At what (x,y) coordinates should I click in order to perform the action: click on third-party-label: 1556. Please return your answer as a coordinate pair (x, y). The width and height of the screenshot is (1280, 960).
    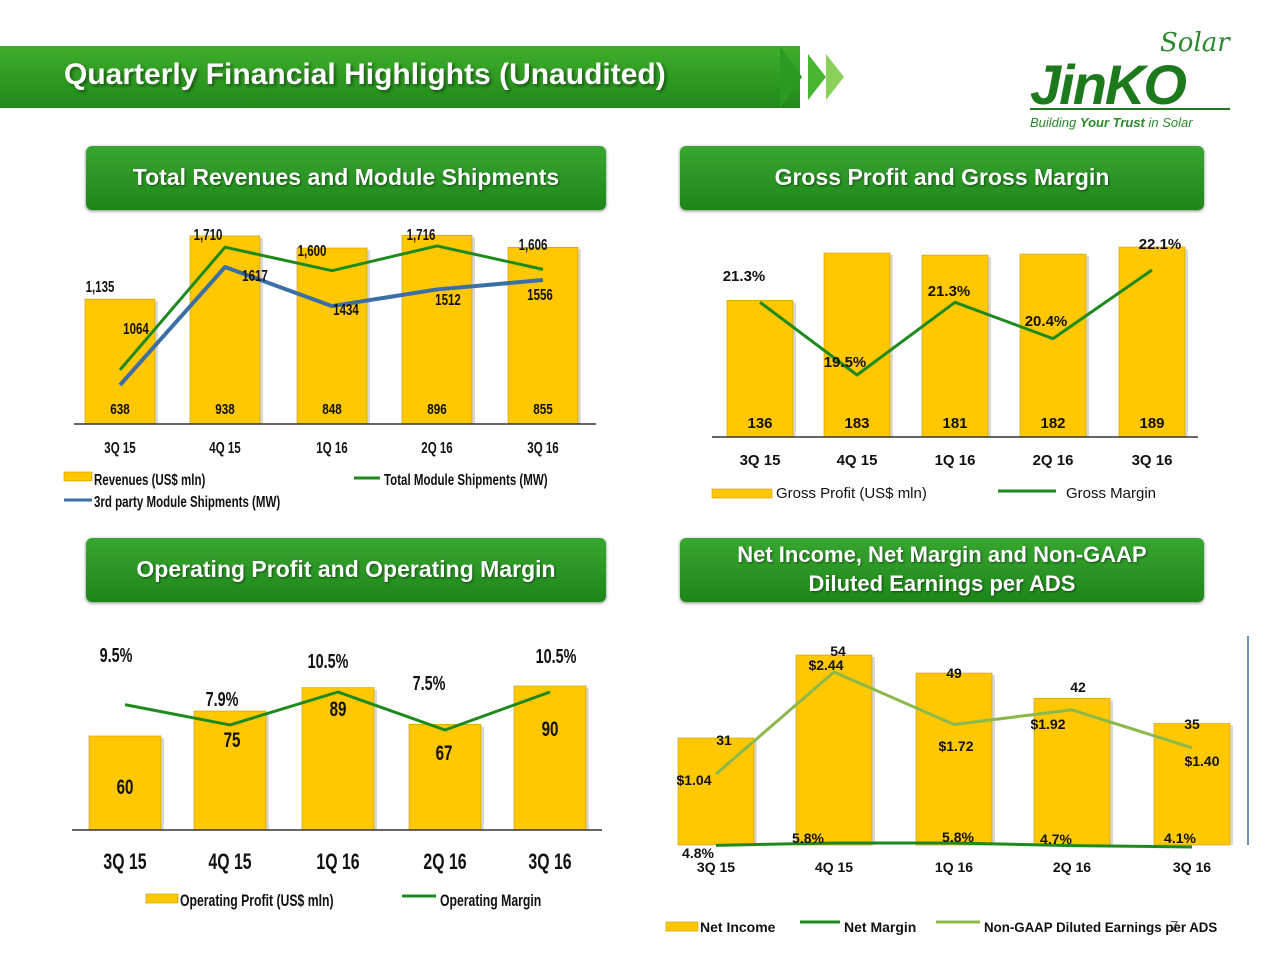
    Looking at the image, I should click on (540, 294).